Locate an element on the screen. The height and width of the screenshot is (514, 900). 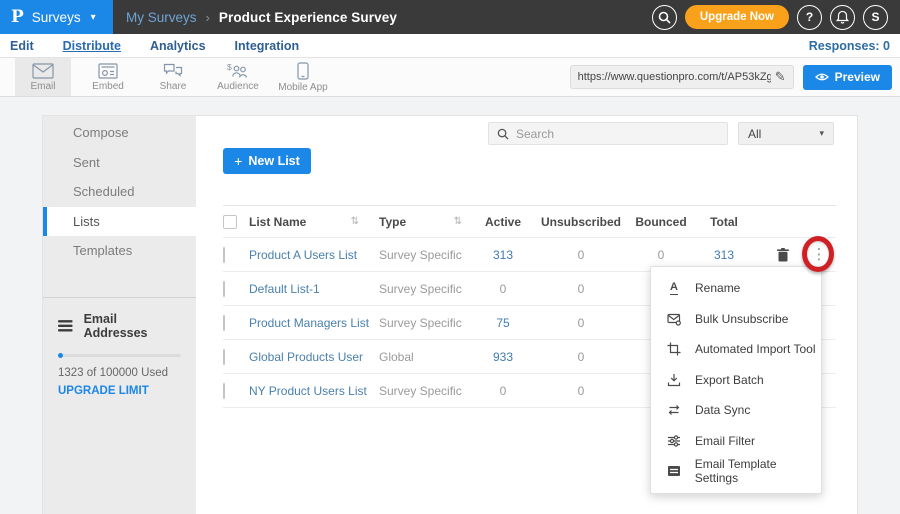
list-name-link: Default List-1 is located at coordinates (284, 288).